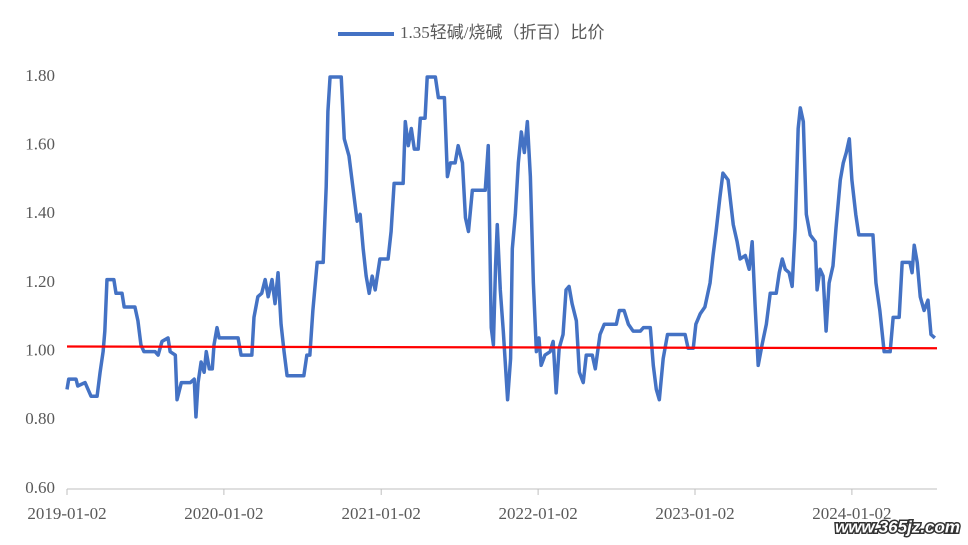  Describe the element at coordinates (502, 32) in the screenshot. I see `legend-label: 1.35轻碱/烧碱（折百）比价` at that location.